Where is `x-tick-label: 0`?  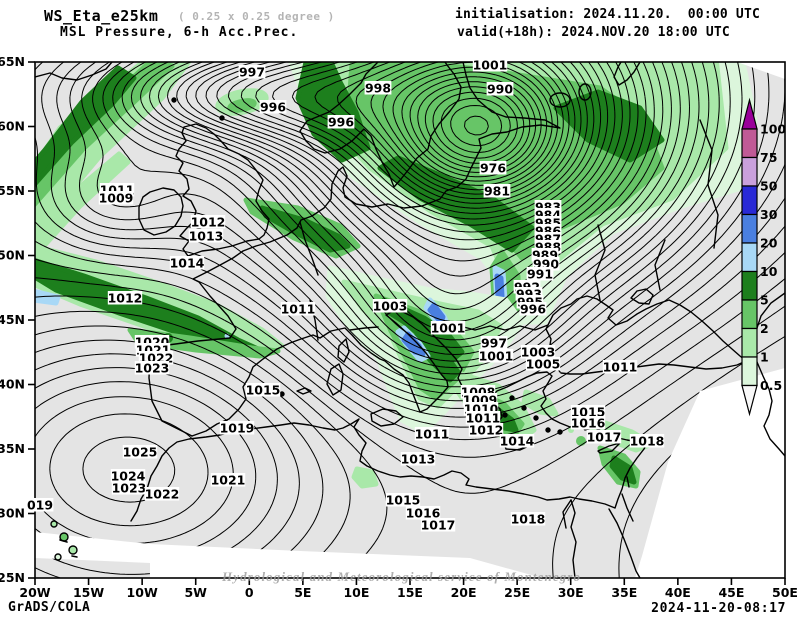 x-tick-label: 0 is located at coordinates (249, 592).